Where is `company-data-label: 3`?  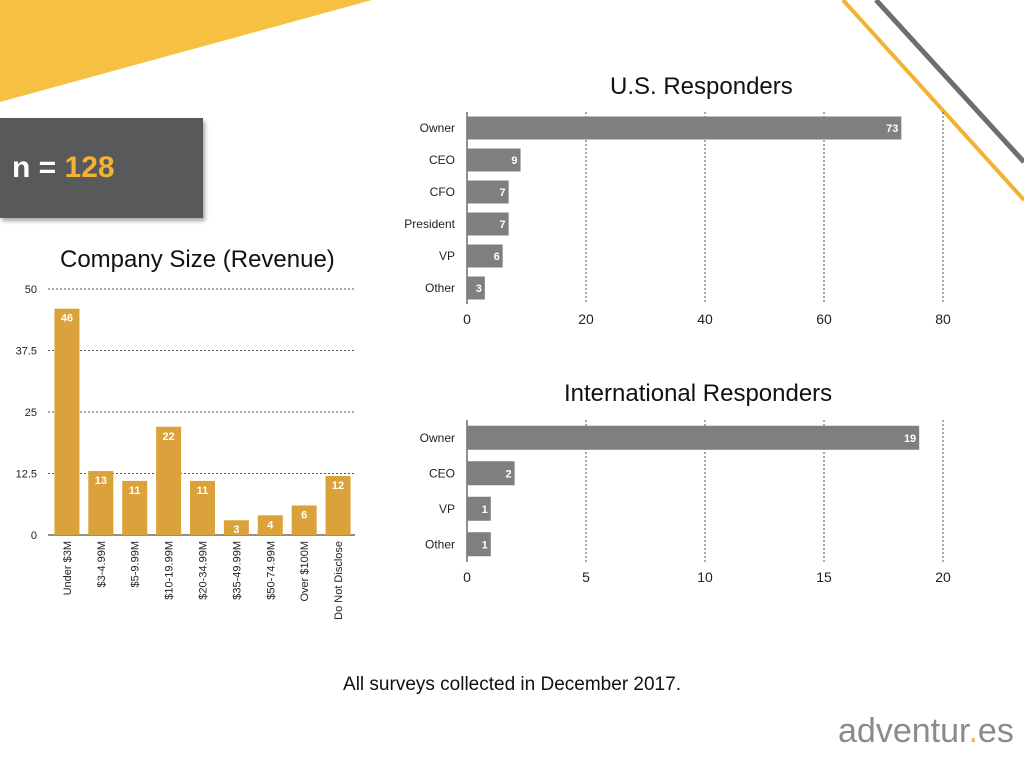
company-data-label: 3 is located at coordinates (236, 530).